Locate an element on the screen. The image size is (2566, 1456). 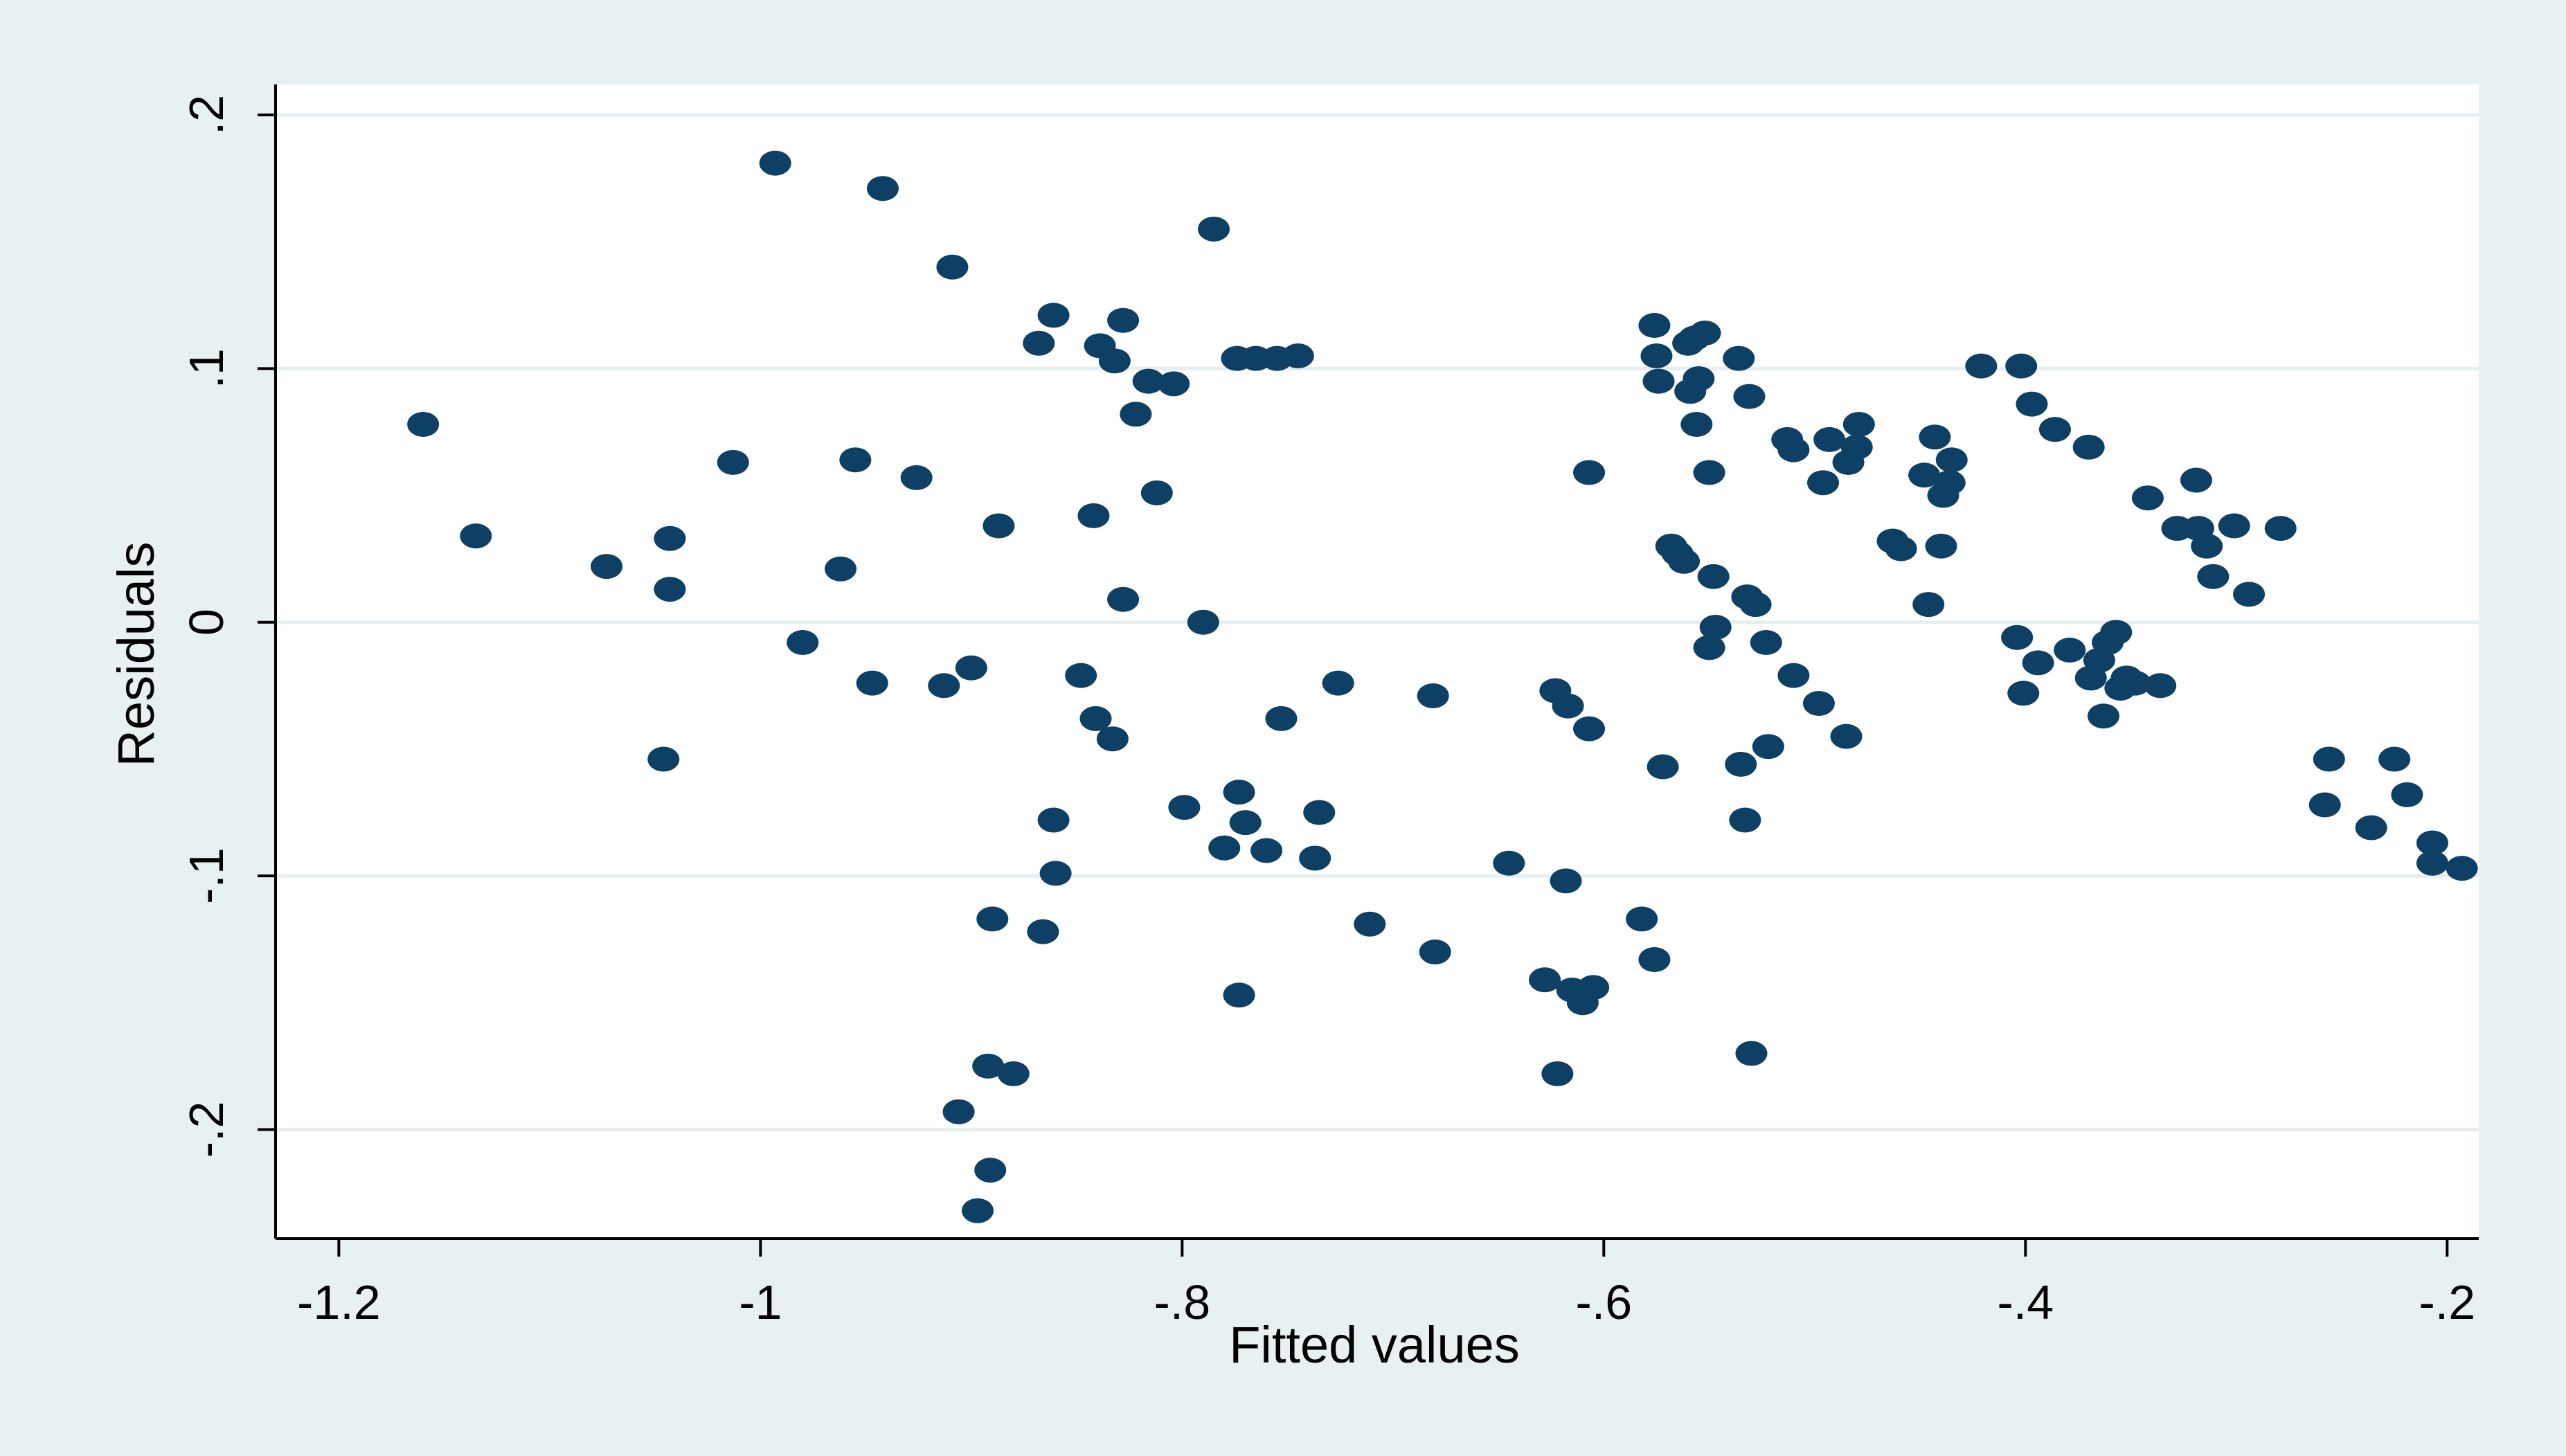
y-tick-label: .2 is located at coordinates (206, 115).